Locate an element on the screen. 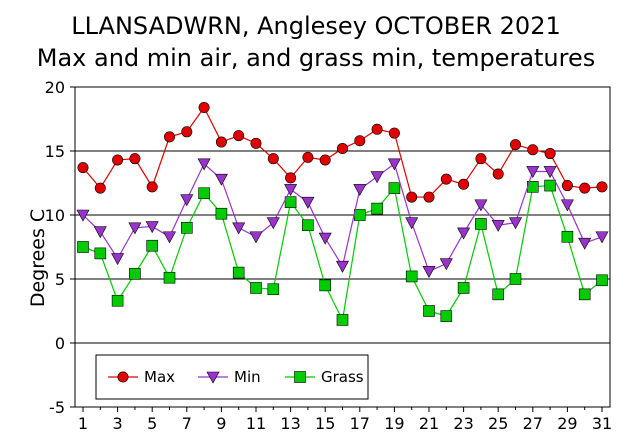  y-axis-ticks: -5 0 5 10 15 20 is located at coordinates (60, 247).